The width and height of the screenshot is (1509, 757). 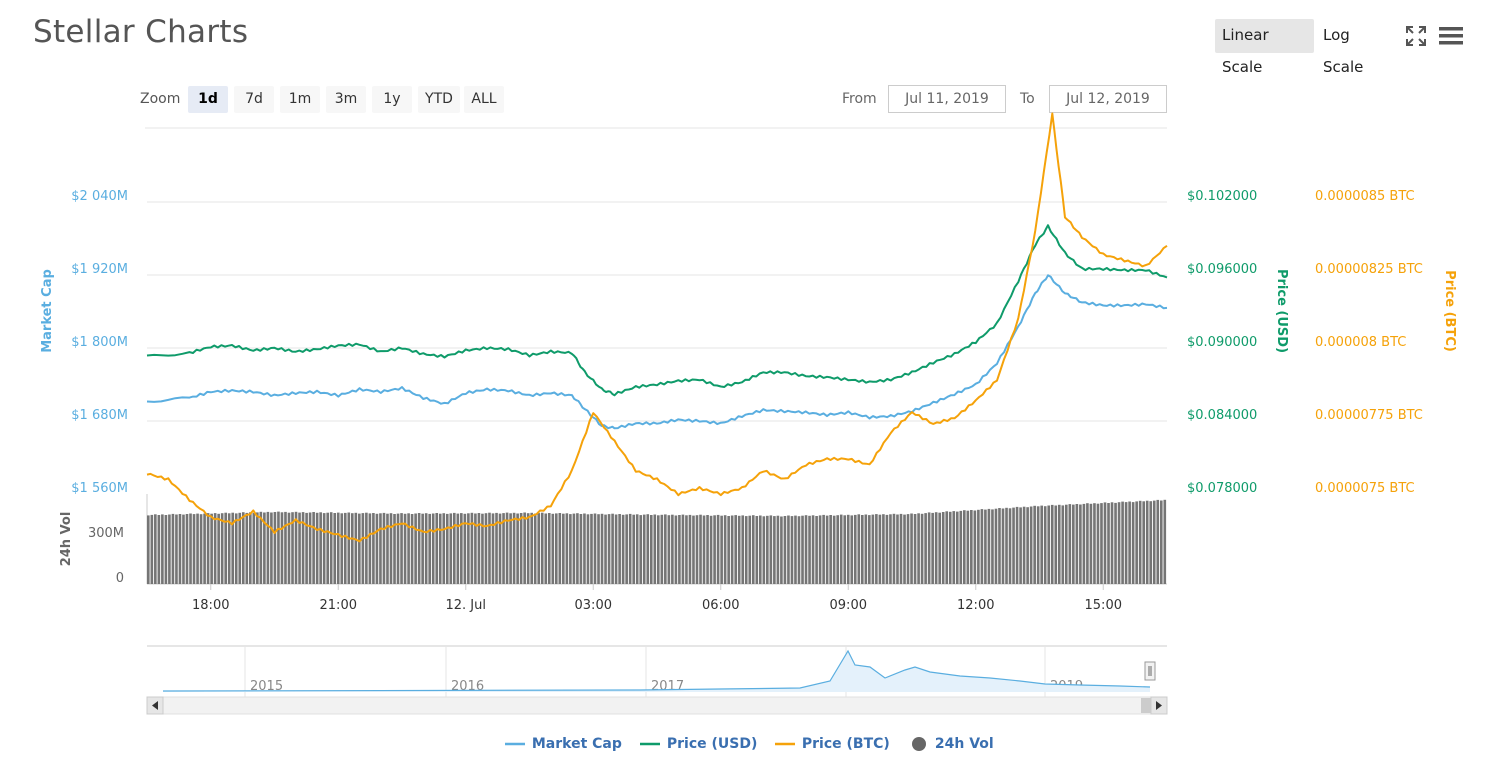 What do you see at coordinates (667, 686) in the screenshot?
I see `navigator-year-label: 2017` at bounding box center [667, 686].